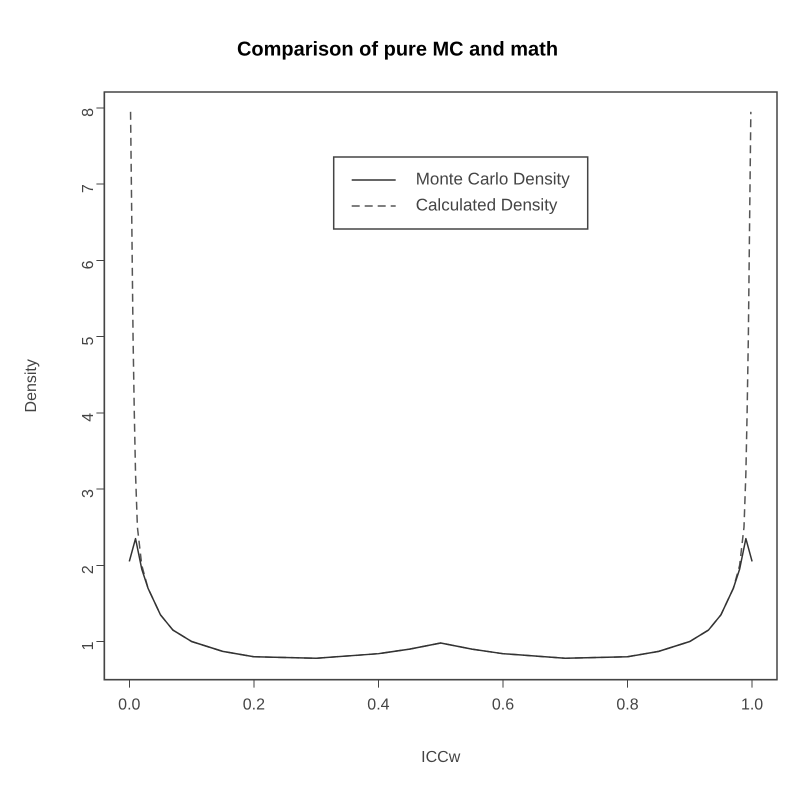 This screenshot has width=797, height=789. What do you see at coordinates (627, 705) in the screenshot?
I see `x-tick-label: 0.8` at bounding box center [627, 705].